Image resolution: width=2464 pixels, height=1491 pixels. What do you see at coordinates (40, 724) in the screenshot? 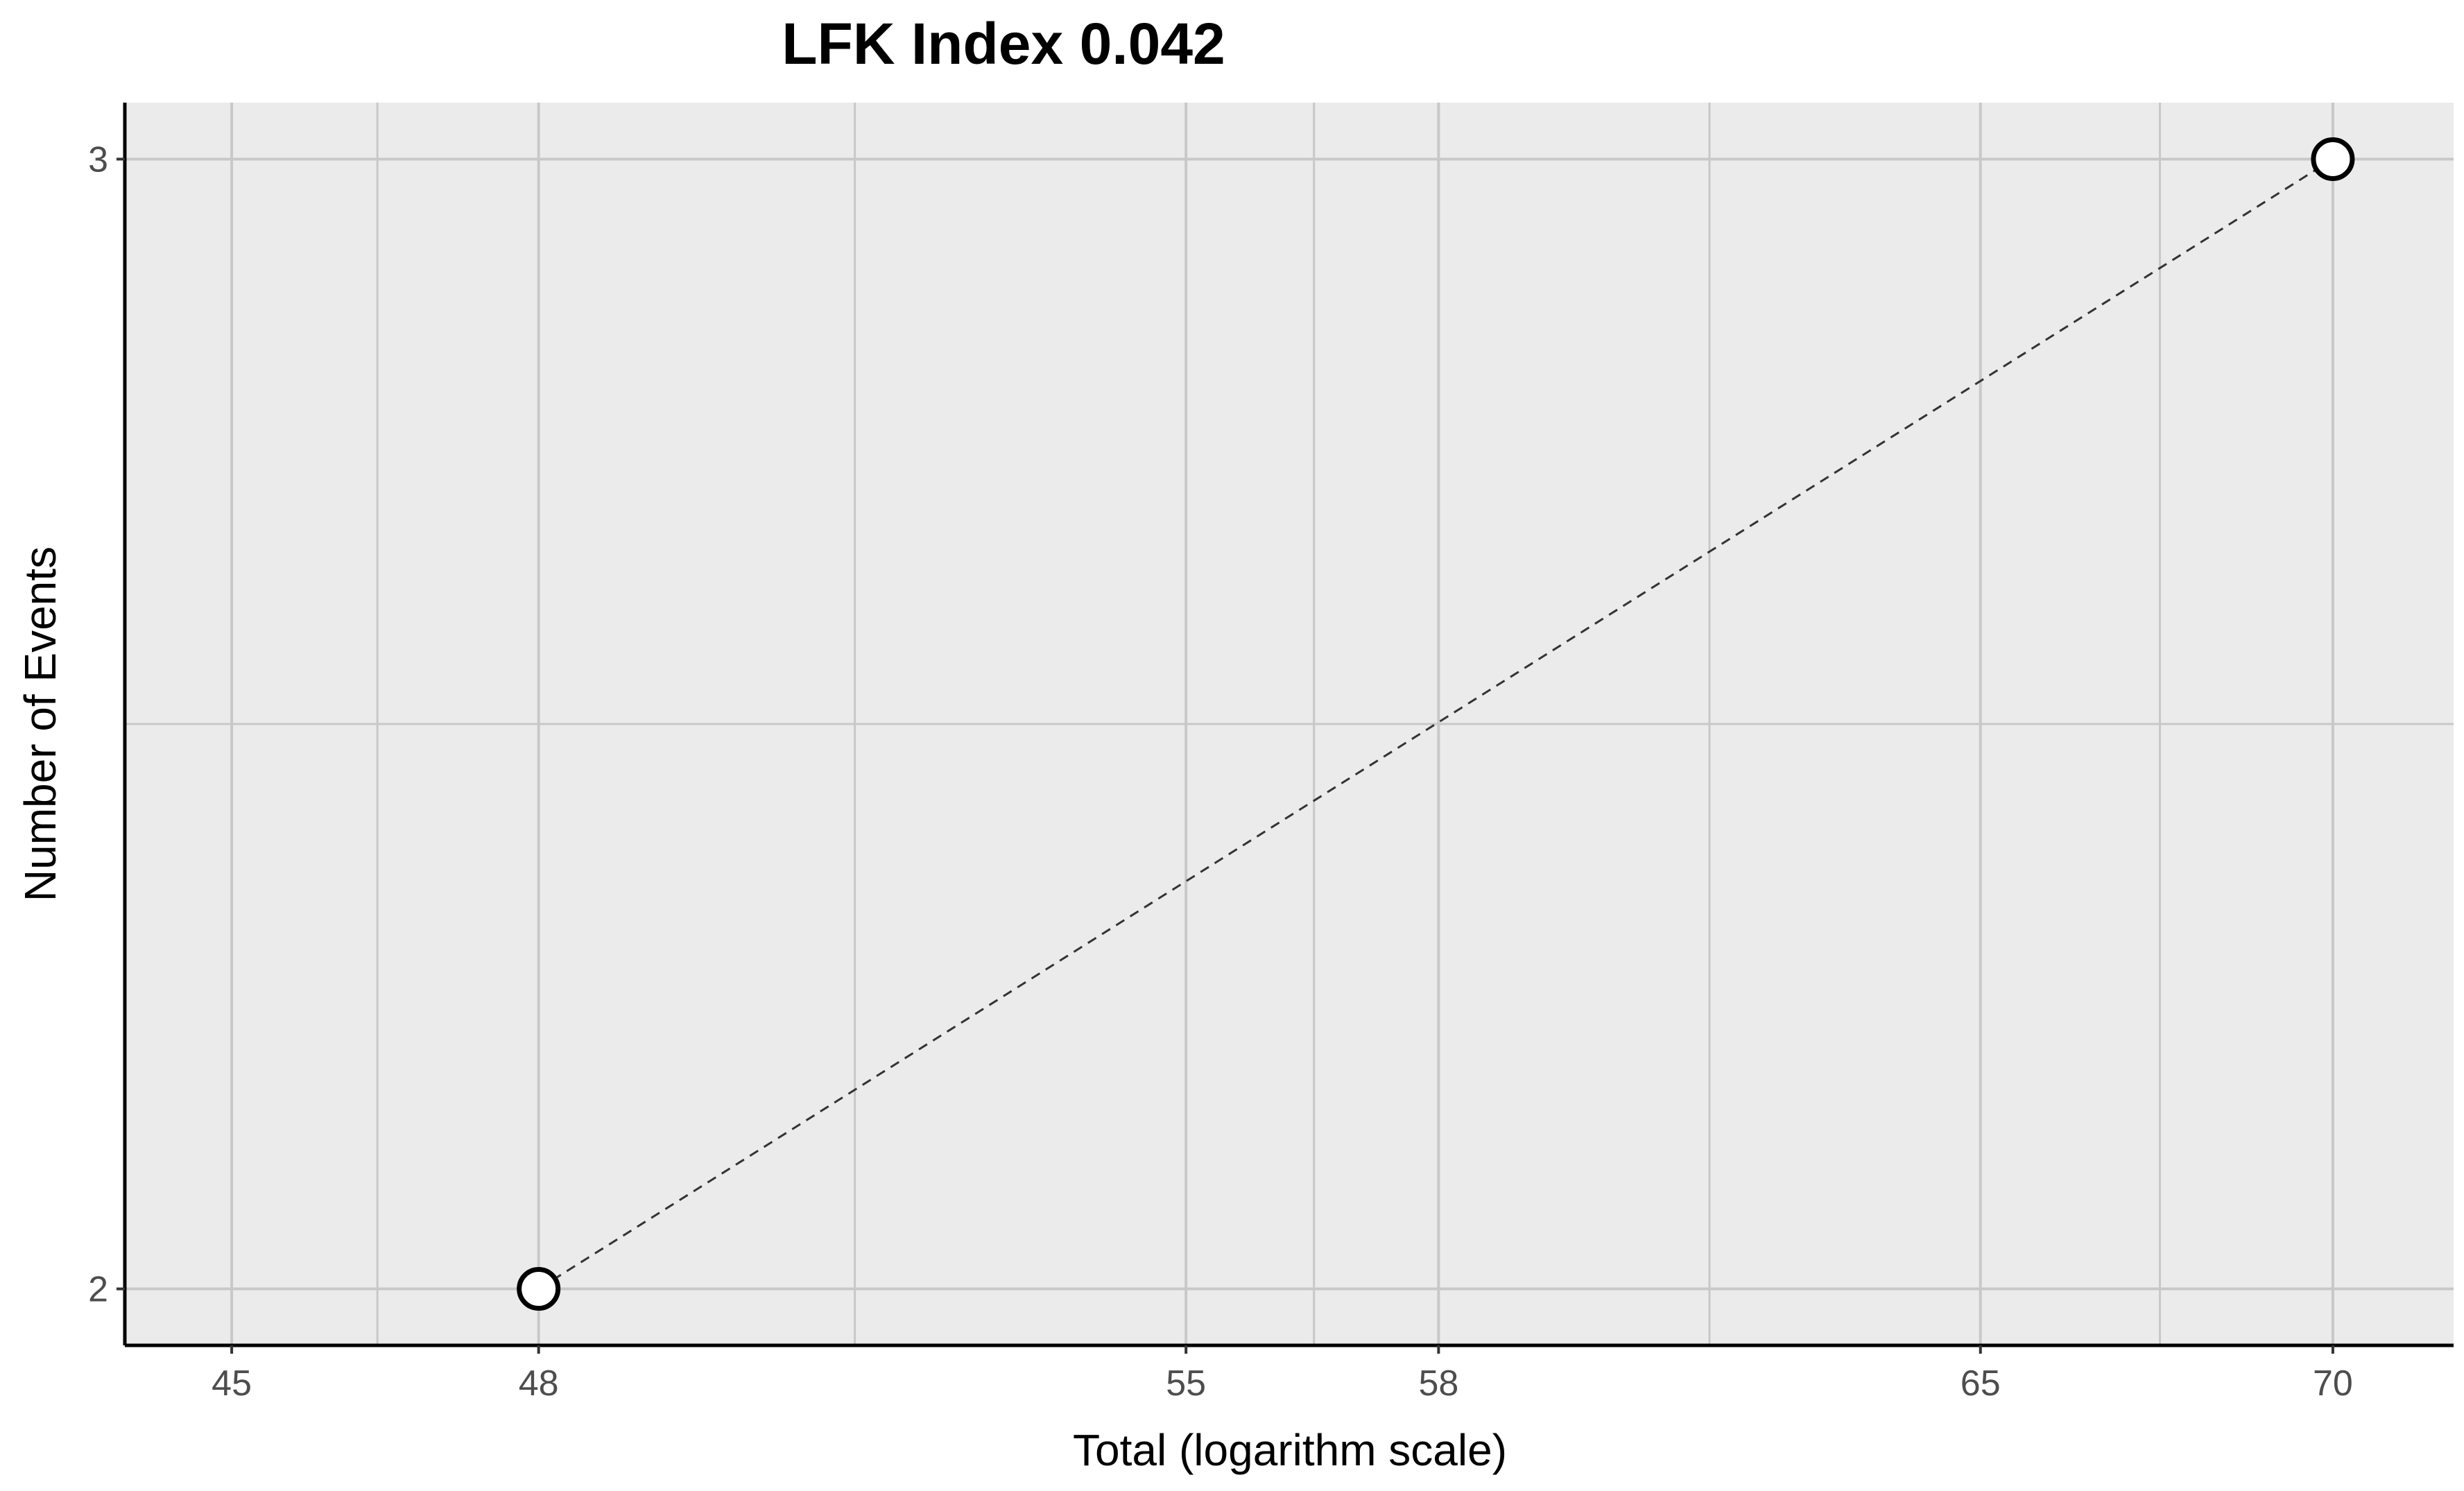
I see `y-axis-title: Number of Events` at bounding box center [40, 724].